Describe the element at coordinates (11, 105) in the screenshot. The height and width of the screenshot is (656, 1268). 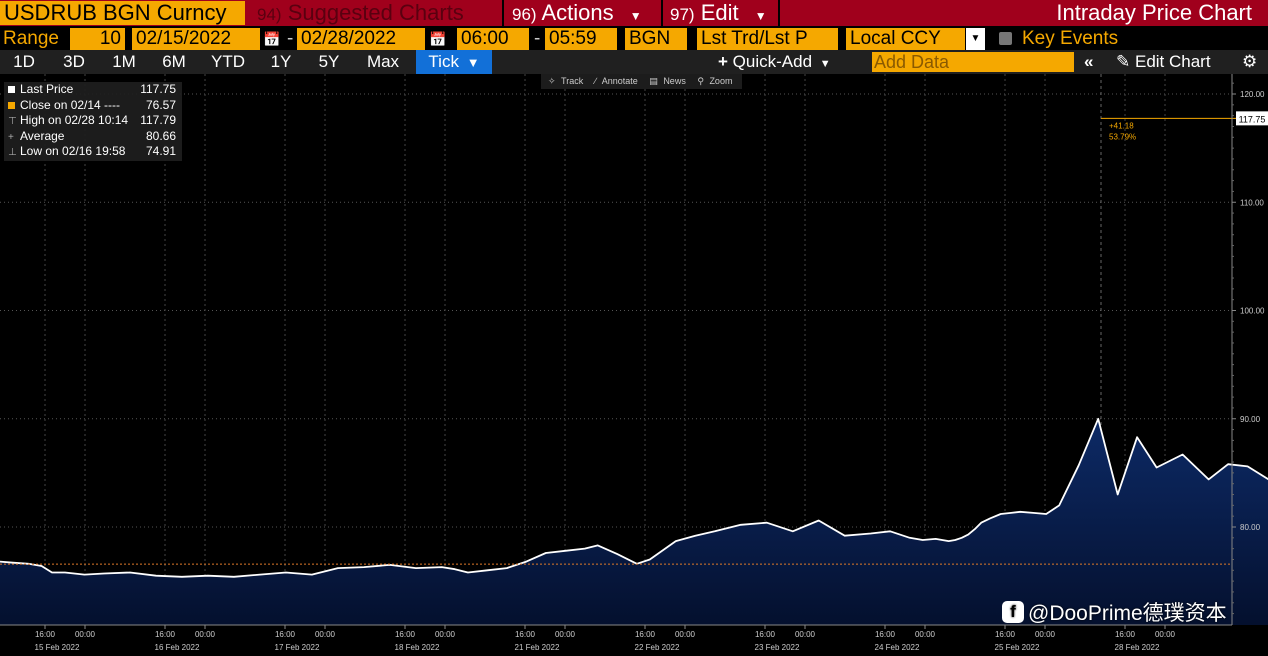
I see `orange-square-icon` at that location.